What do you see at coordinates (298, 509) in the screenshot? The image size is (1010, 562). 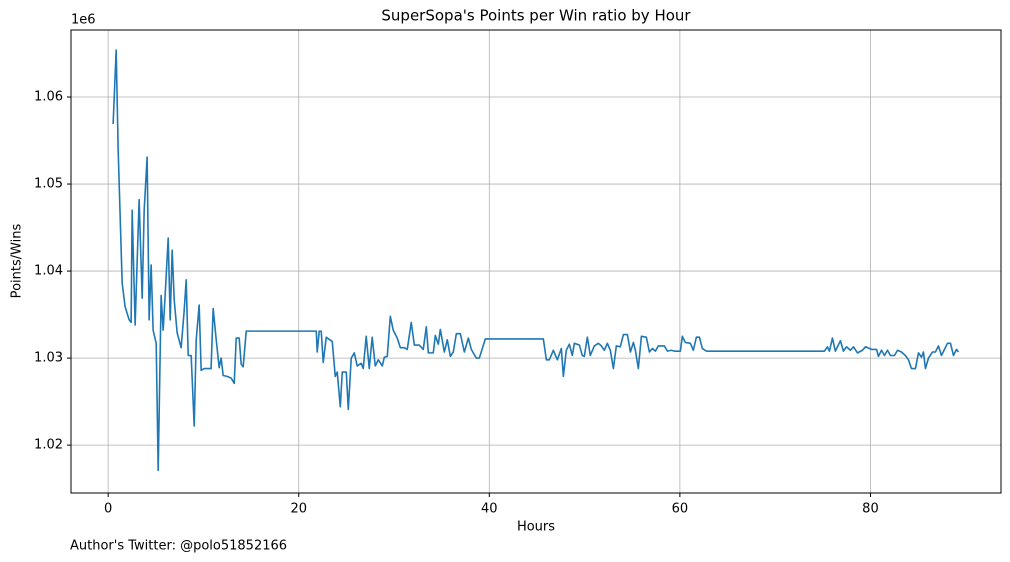 I see `x-tick-label: 20` at bounding box center [298, 509].